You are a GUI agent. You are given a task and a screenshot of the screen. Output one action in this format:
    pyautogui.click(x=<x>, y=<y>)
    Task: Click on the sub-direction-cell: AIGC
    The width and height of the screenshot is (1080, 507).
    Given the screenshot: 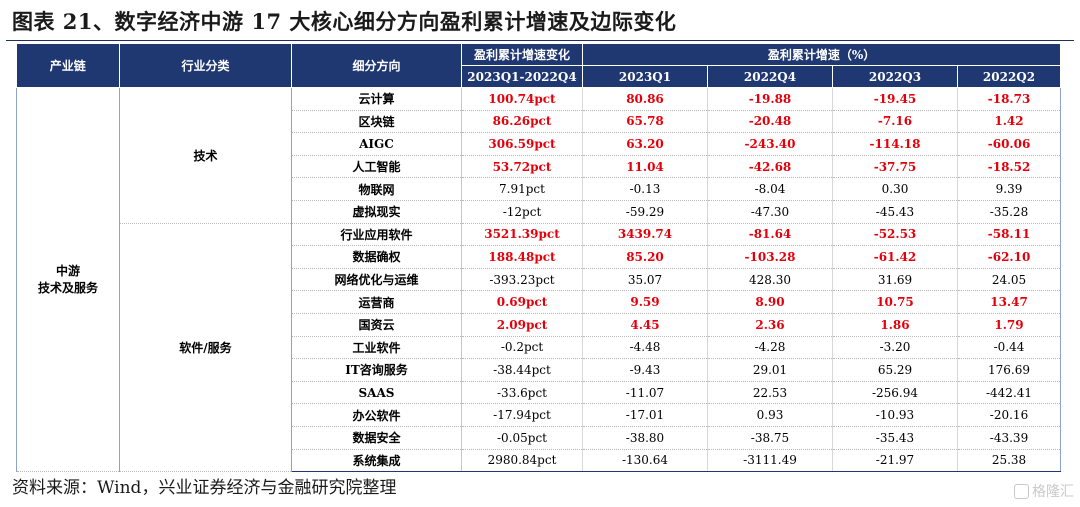 What is the action you would take?
    pyautogui.click(x=376, y=144)
    